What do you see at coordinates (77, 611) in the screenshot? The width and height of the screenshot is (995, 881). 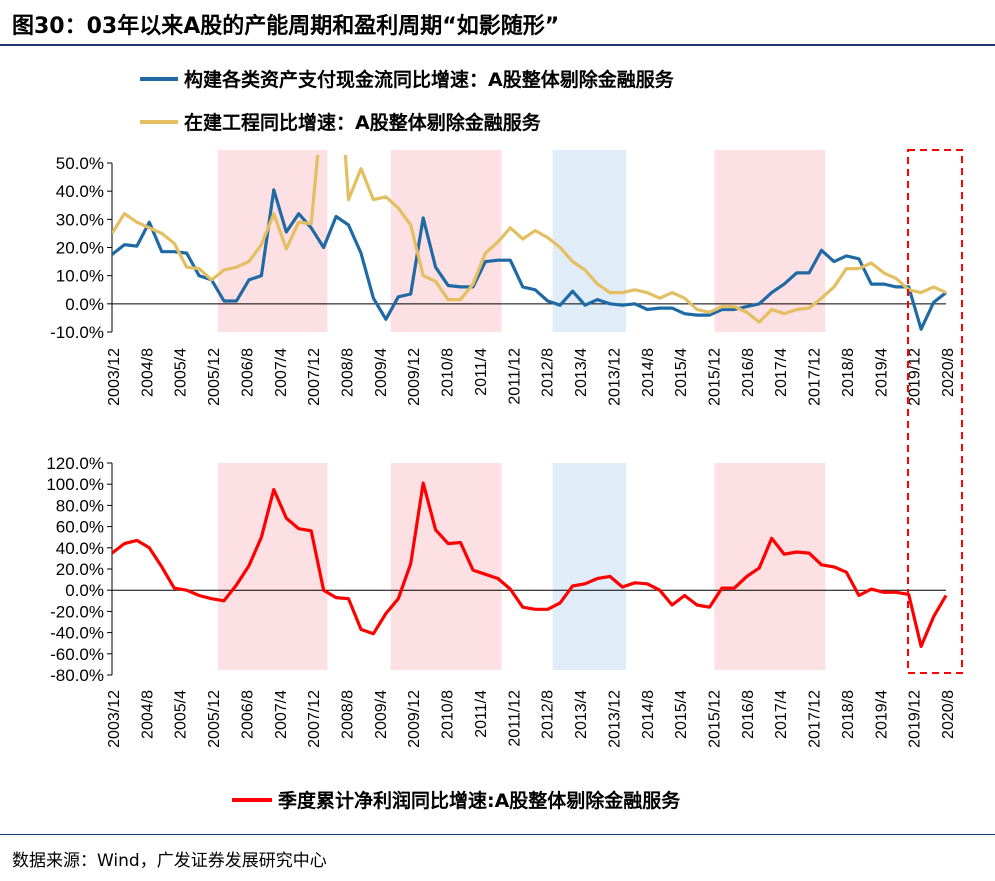 I see `y-tick-label: -20.0%` at bounding box center [77, 611].